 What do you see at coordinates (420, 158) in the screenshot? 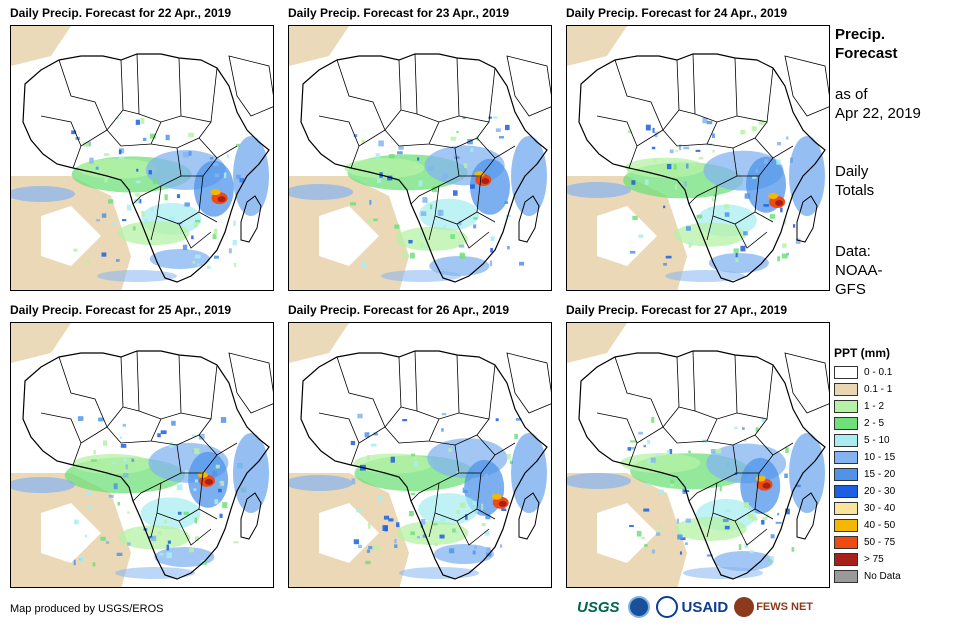
I see `precip-map` at bounding box center [420, 158].